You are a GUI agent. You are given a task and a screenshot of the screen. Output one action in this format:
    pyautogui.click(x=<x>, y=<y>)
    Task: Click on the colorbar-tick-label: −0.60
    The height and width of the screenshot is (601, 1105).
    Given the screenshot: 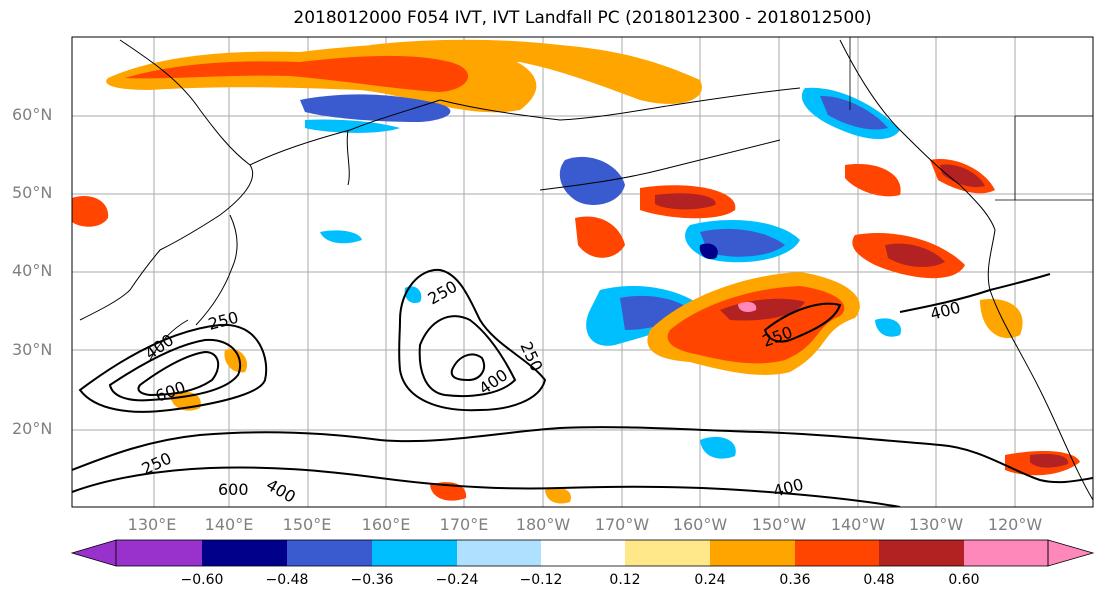 What is the action you would take?
    pyautogui.click(x=202, y=580)
    